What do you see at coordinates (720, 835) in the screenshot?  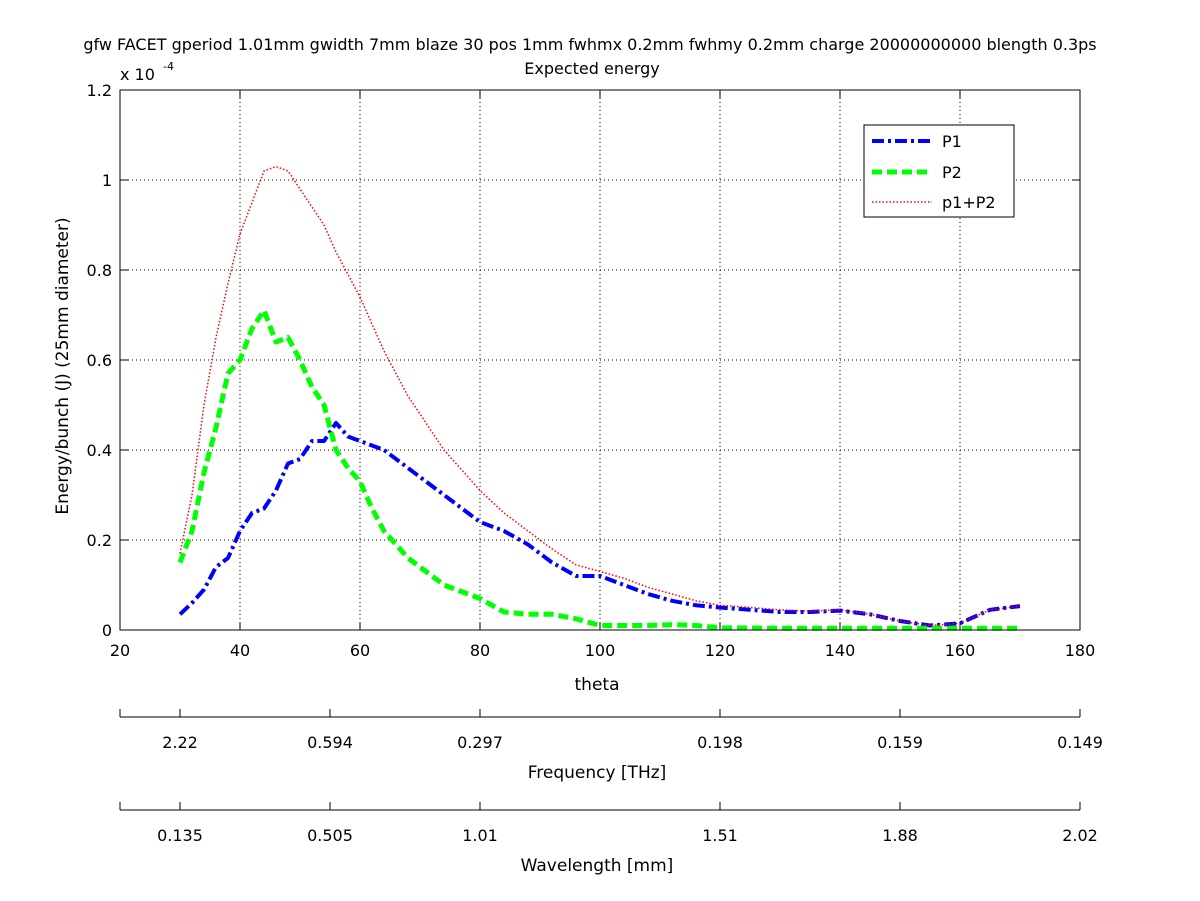 I see `wavelength-tick-label: 1.51` at bounding box center [720, 835].